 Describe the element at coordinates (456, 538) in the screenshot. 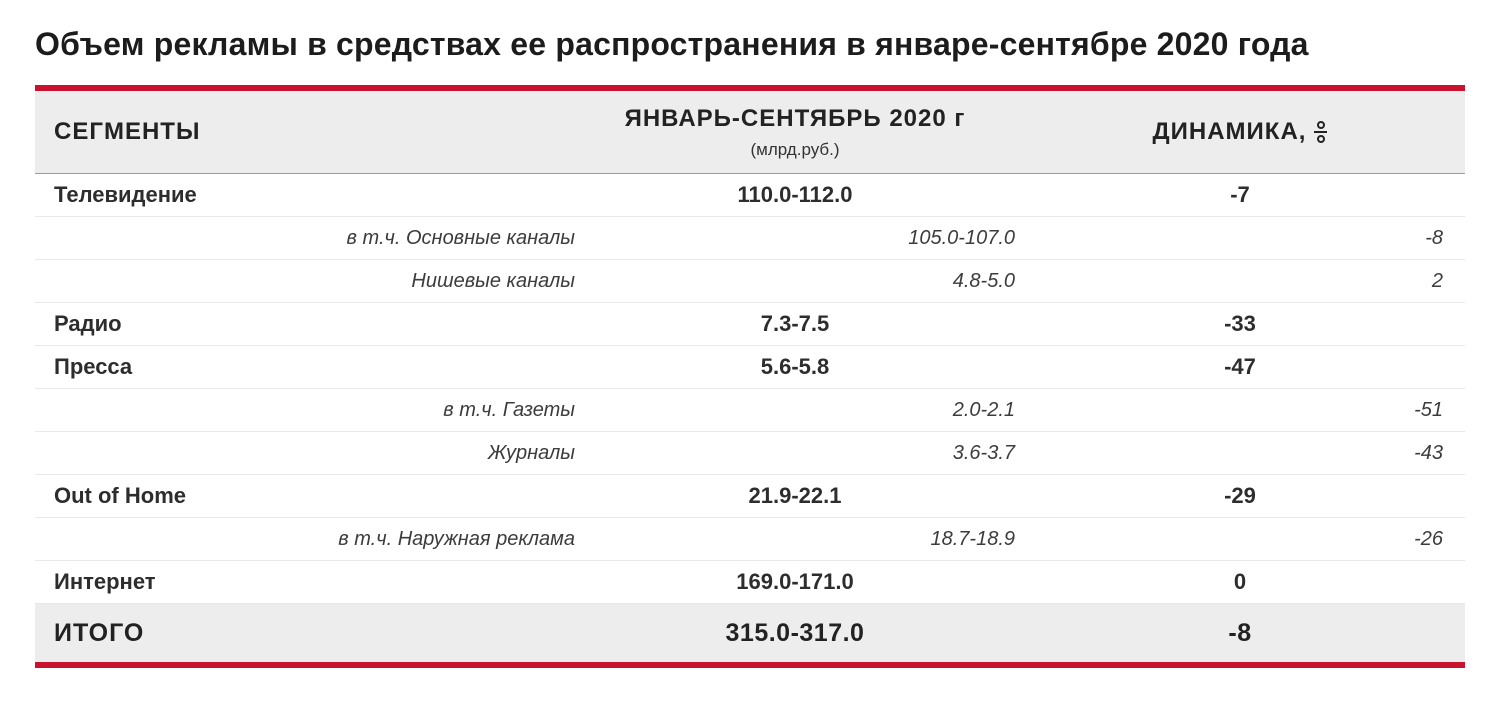

I see `segment-label: в т.ч. Наружная реклама` at that location.